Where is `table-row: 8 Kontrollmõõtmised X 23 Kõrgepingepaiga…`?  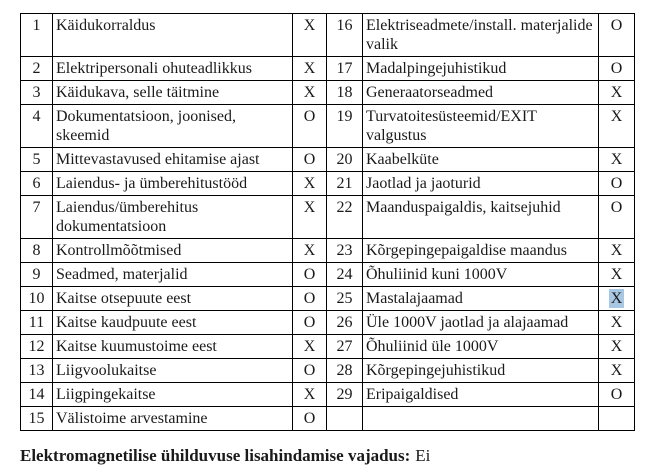 table-row: 8 Kontrollmõõtmised X 23 Kõrgepingepaiga… is located at coordinates (327, 250).